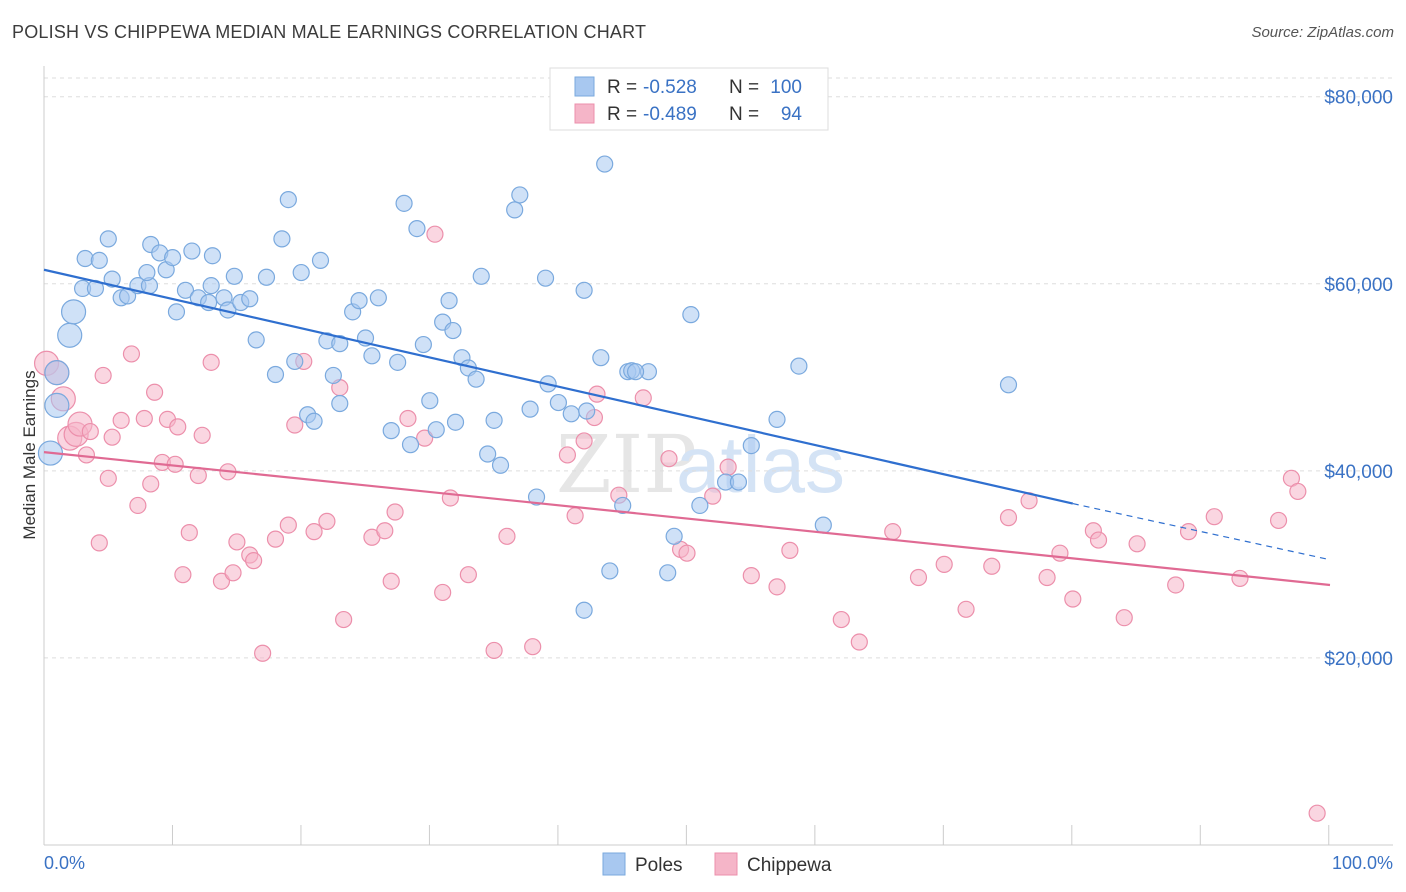  I want to click on y-axis-label: Median Male Earnings, so click(29, 454).